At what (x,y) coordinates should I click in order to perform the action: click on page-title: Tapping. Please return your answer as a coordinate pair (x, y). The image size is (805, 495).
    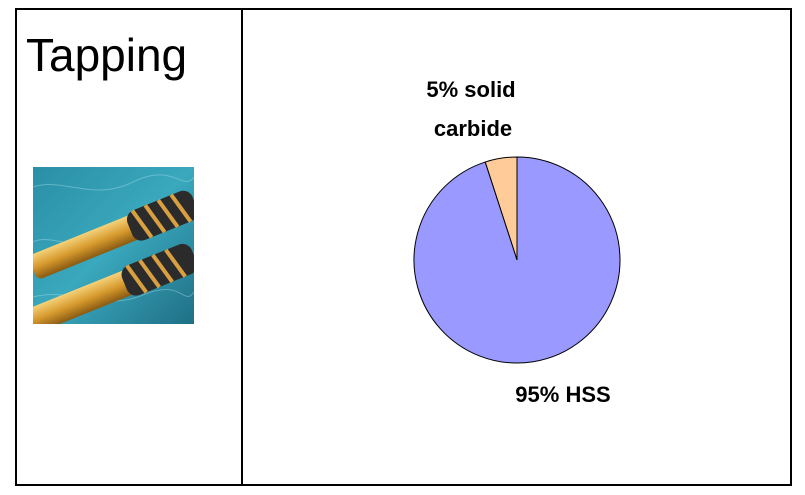
    Looking at the image, I should click on (107, 55).